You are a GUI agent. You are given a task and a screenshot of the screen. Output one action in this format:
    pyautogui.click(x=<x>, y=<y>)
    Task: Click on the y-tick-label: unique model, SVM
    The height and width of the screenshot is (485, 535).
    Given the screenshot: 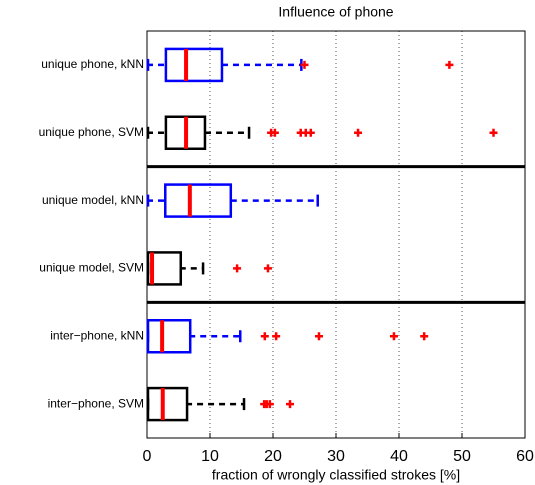 What is the action you would take?
    pyautogui.click(x=91, y=268)
    